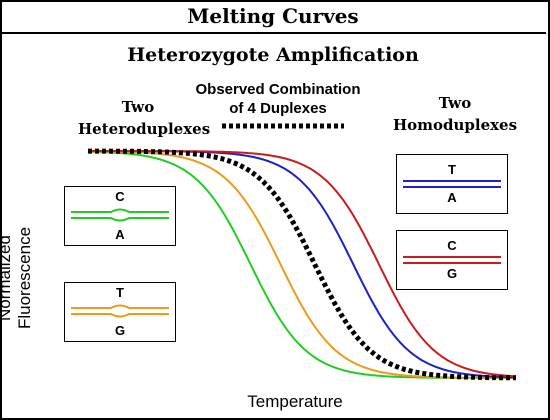 The height and width of the screenshot is (420, 550). I want to click on inset-c-a-strands, so click(120, 215).